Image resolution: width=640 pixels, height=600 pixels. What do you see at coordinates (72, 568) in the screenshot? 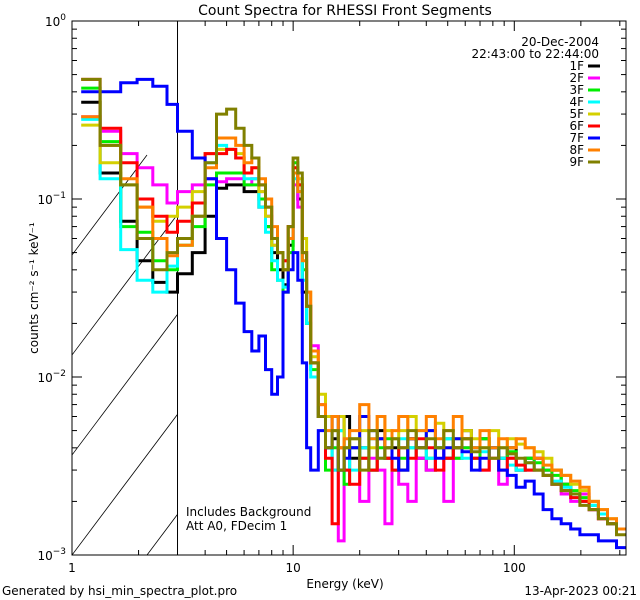
I see `x-tick-label: 1` at bounding box center [72, 568].